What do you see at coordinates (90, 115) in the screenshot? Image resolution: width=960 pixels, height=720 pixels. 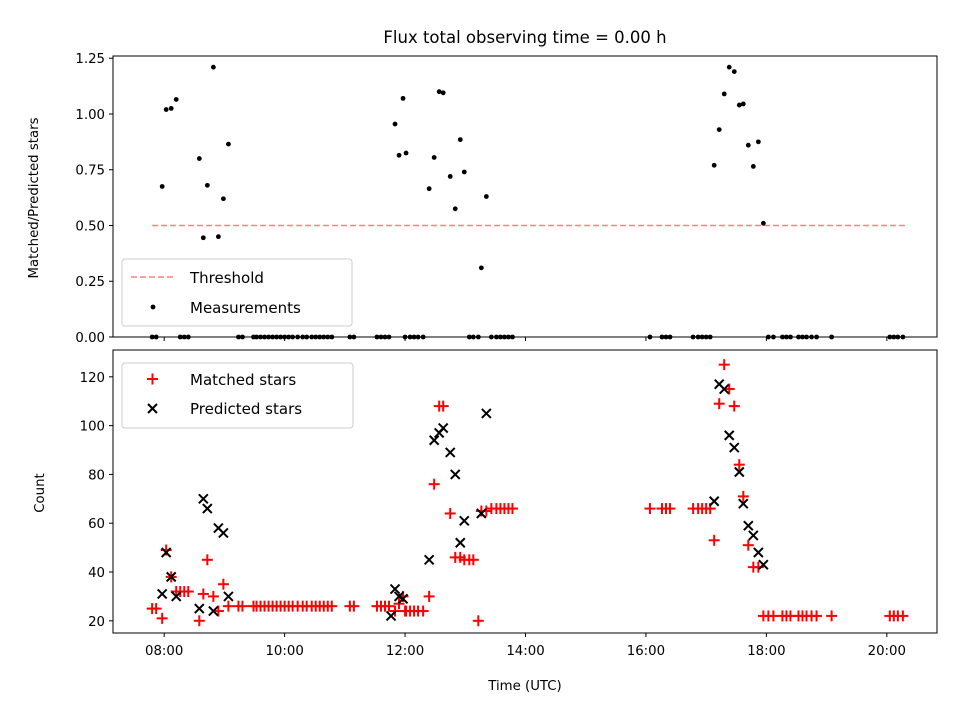 I see `ratio-y-tick-label: 1.00` at bounding box center [90, 115].